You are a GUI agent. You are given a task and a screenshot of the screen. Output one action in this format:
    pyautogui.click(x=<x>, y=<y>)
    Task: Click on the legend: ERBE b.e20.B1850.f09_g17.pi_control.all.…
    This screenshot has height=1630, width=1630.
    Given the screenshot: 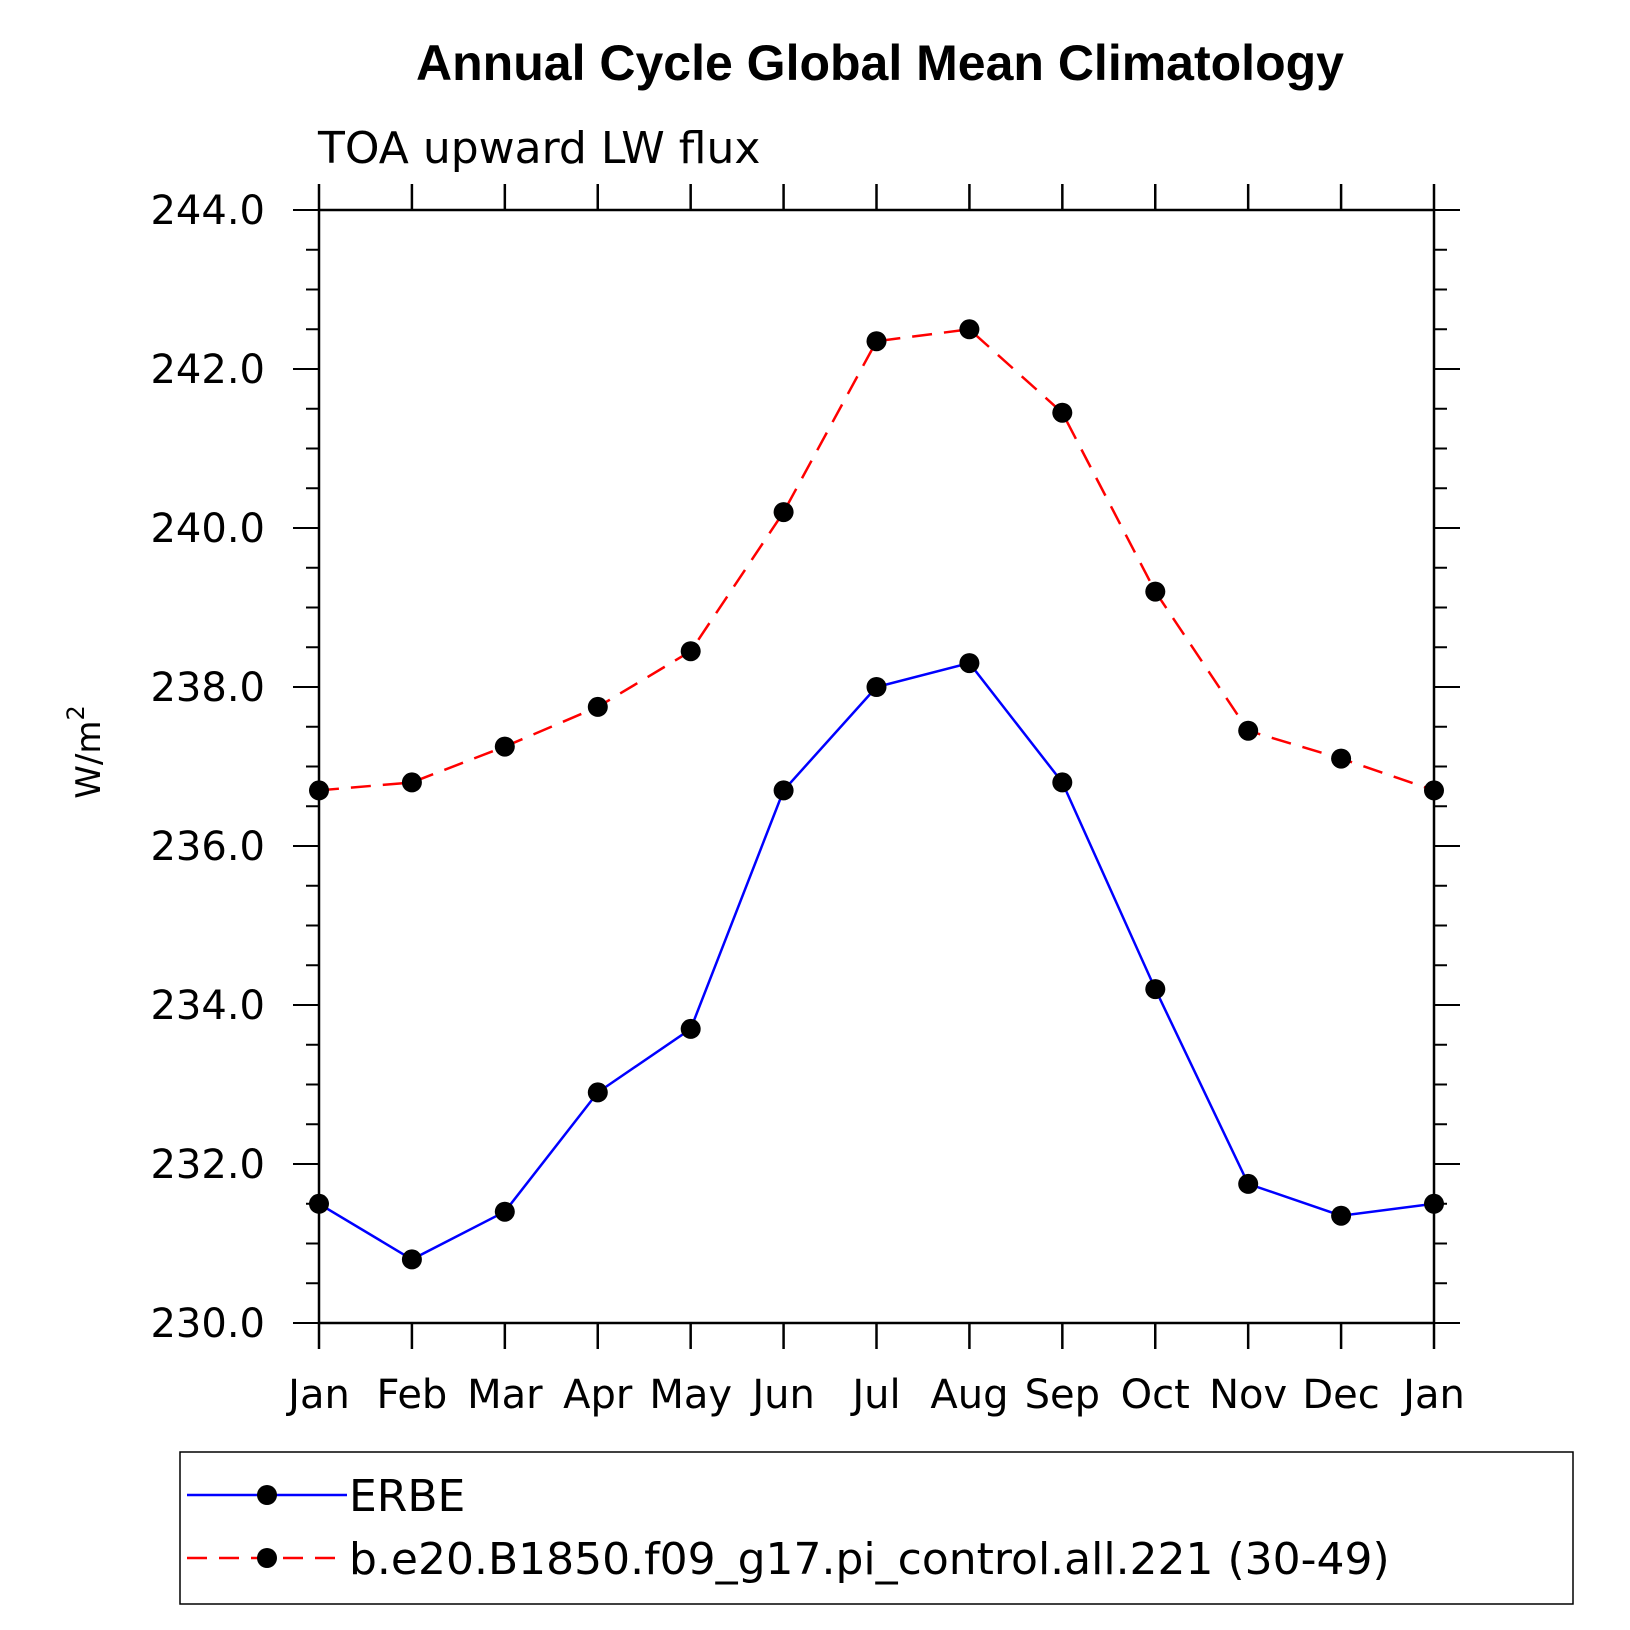 What is the action you would take?
    pyautogui.click(x=876, y=1528)
    